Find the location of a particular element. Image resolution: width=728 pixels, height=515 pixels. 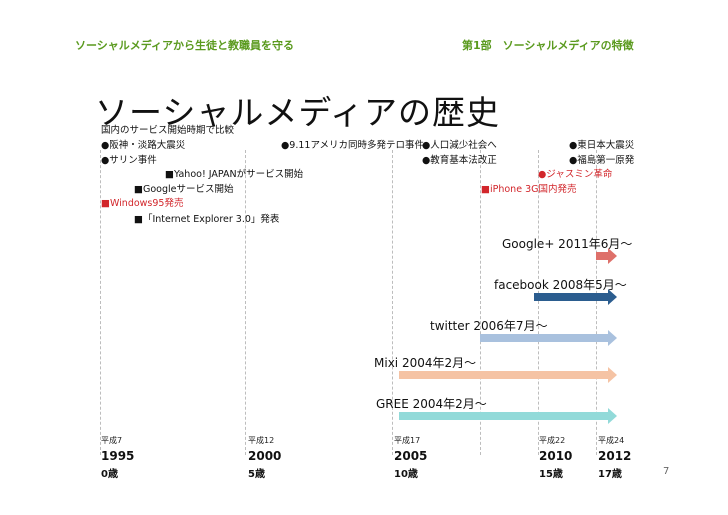

era-label: 平成22 is located at coordinates (552, 440).